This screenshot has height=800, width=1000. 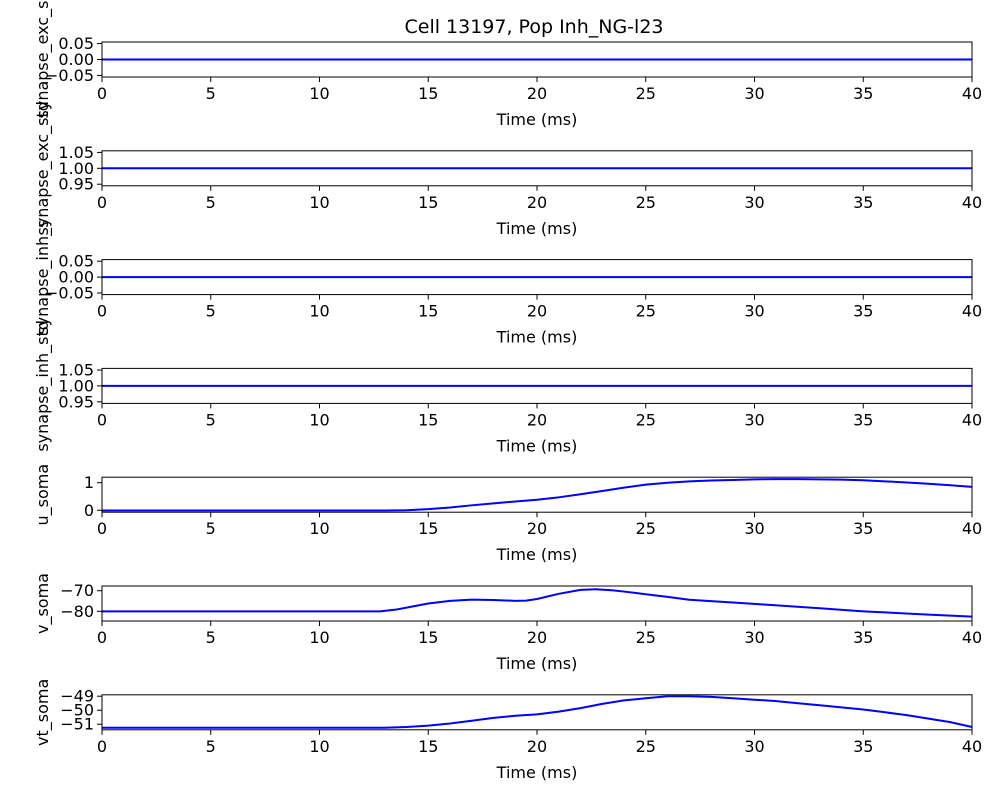 I want to click on y-axis-label-2: synapse_exc_std, so click(x=43, y=168).